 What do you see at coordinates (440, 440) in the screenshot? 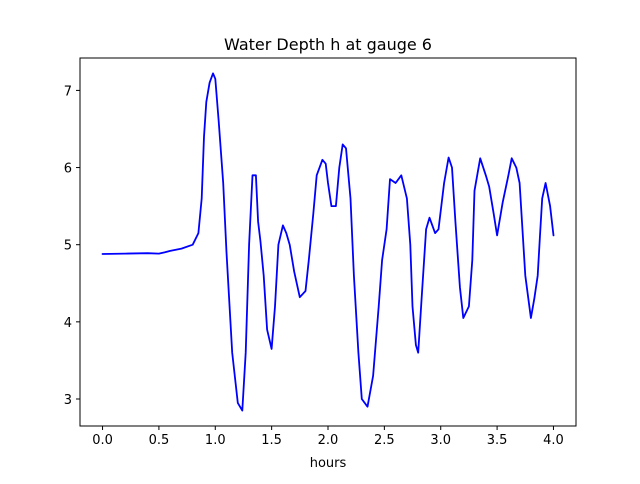
I see `x-tick-label: 3.0` at bounding box center [440, 440].